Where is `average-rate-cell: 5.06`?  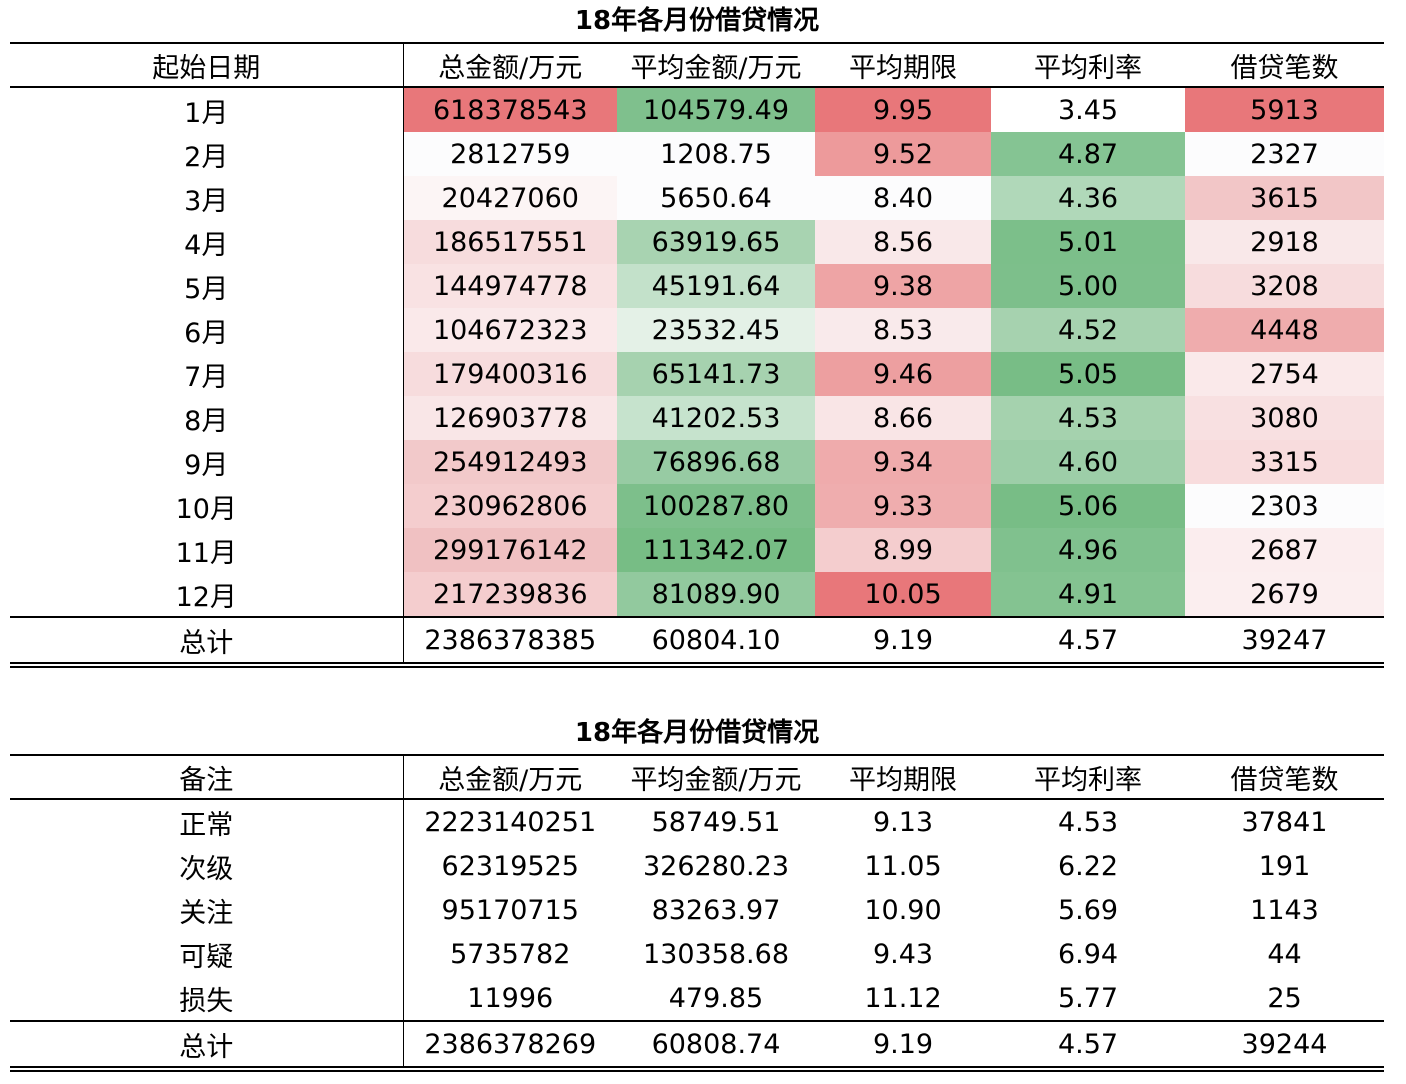 average-rate-cell: 5.06 is located at coordinates (1088, 506).